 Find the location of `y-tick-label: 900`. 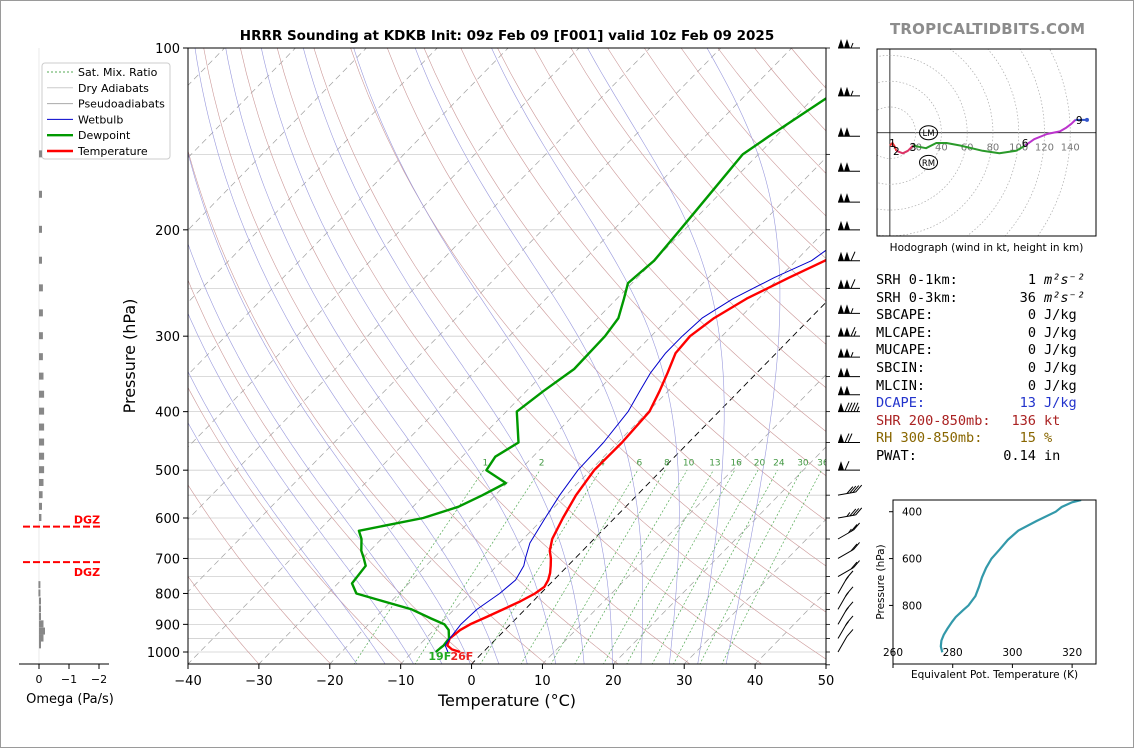

y-tick-label: 900 is located at coordinates (167, 625).